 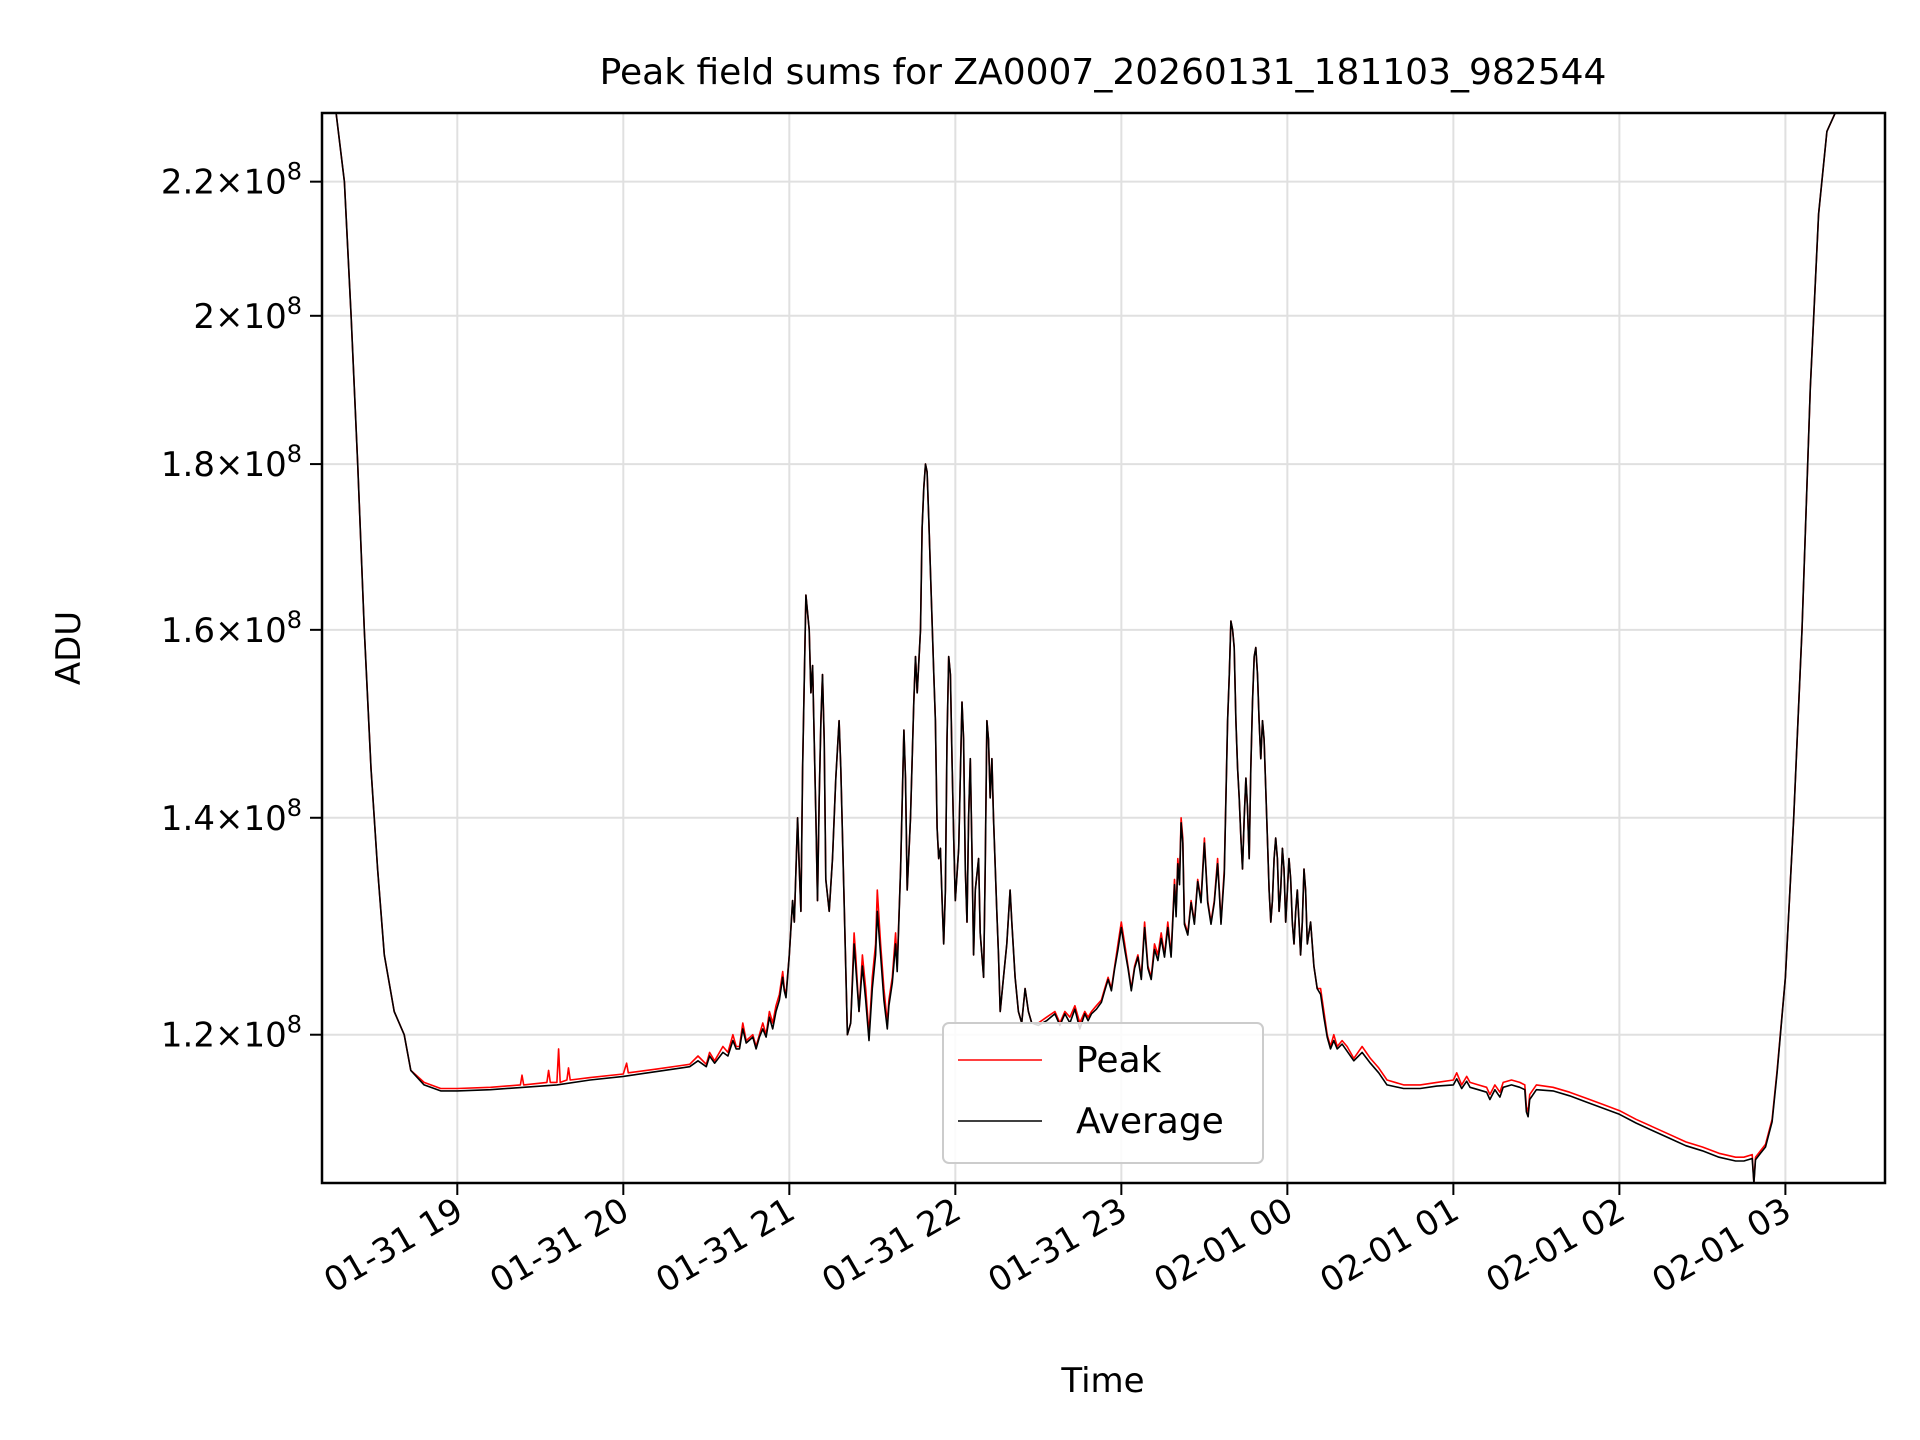 What do you see at coordinates (188, 1036) in the screenshot?
I see `y-tick-mantissa: 1.2` at bounding box center [188, 1036].